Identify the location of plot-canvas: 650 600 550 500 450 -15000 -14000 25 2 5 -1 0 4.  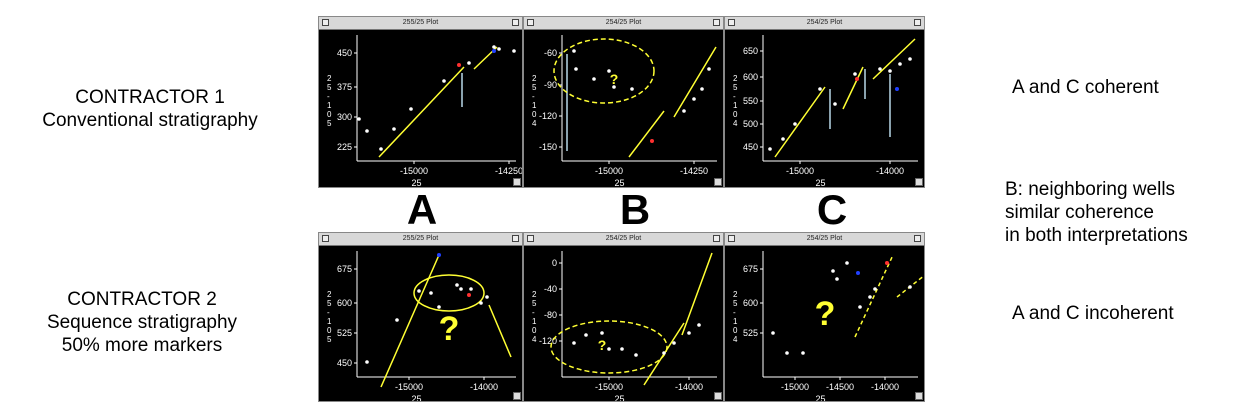
(825, 111).